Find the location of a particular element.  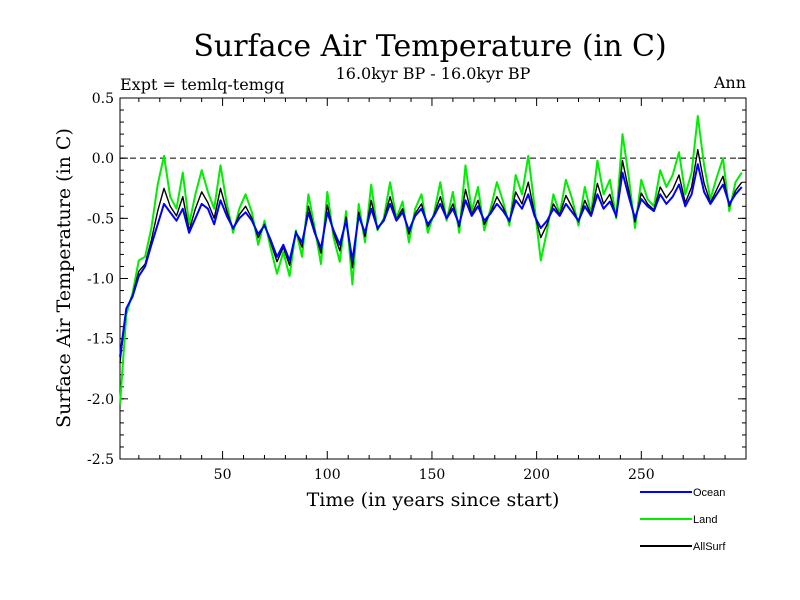

legend: Ocean Land AllSurf is located at coordinates (683, 520).